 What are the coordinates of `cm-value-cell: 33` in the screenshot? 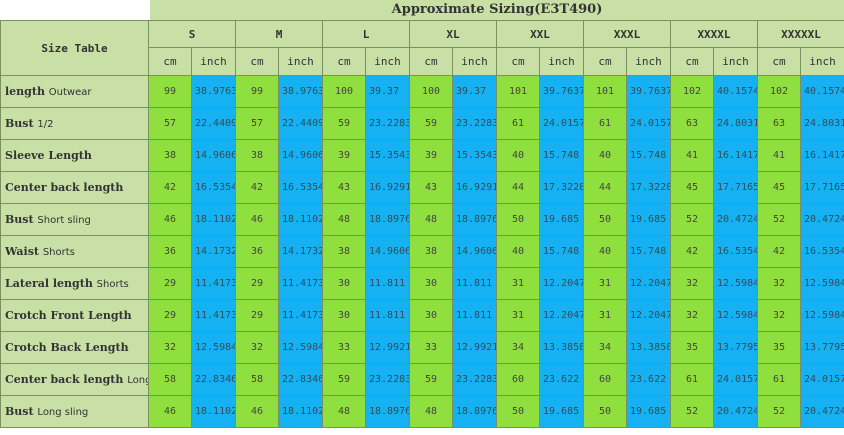 It's located at (431, 347).